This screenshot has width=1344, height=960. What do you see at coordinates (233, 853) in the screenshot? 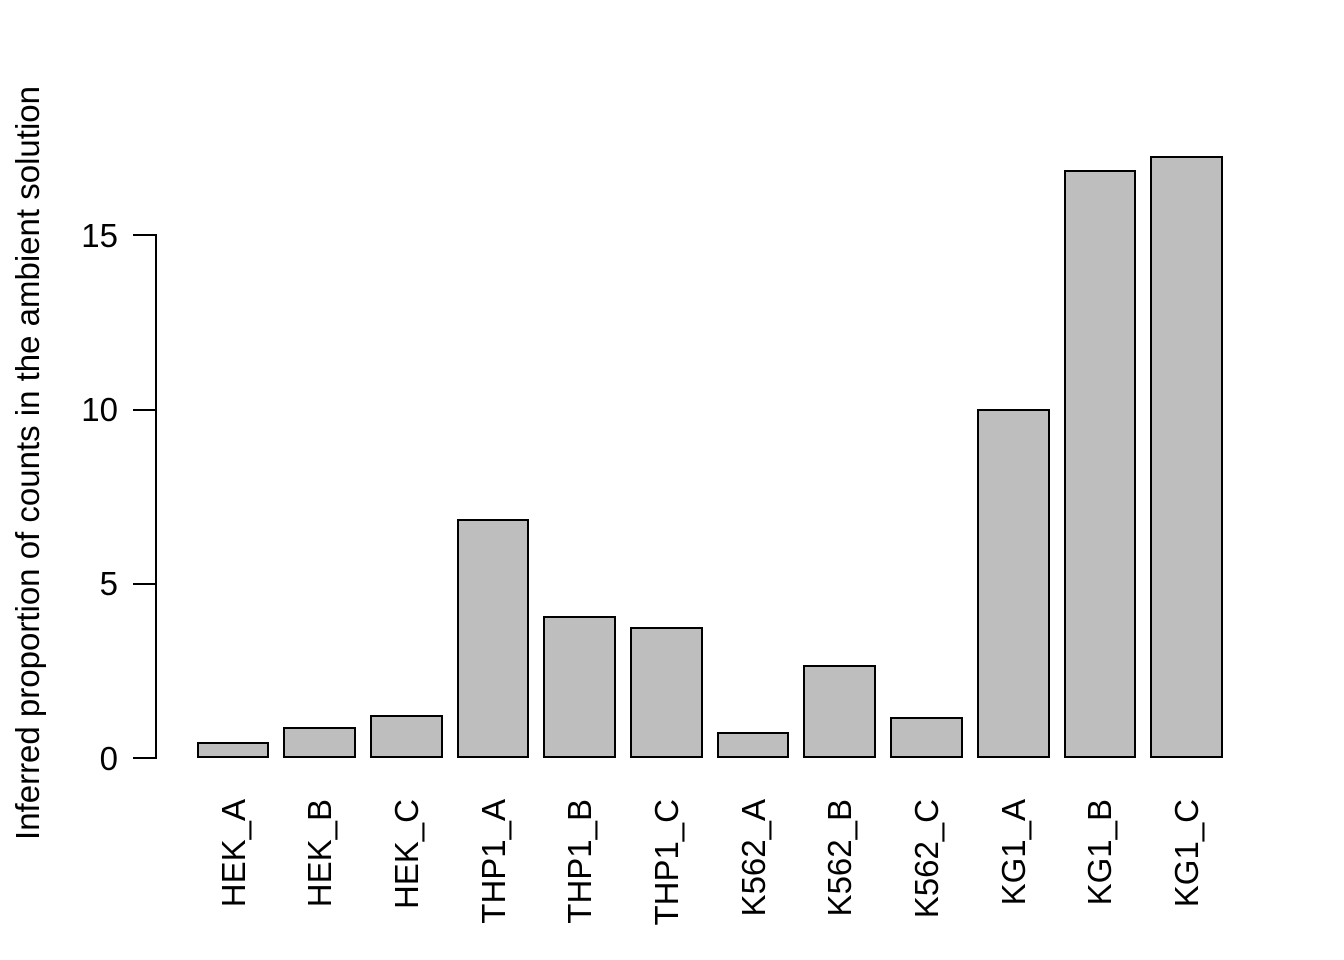
I see `x-axis-label-HEK_A: HEK_A` at bounding box center [233, 853].